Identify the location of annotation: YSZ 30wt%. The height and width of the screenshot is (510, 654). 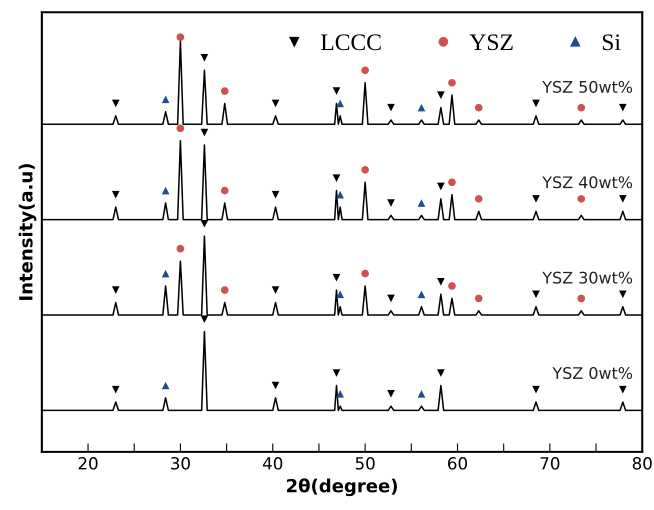
(587, 278).